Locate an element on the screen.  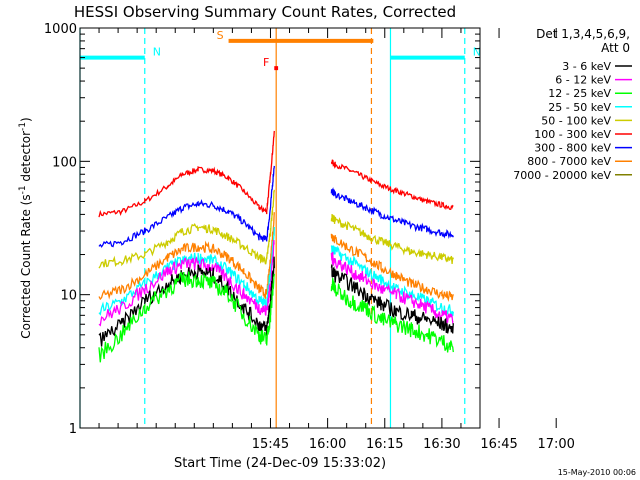
y-tick-label: 1 is located at coordinates (73, 429).